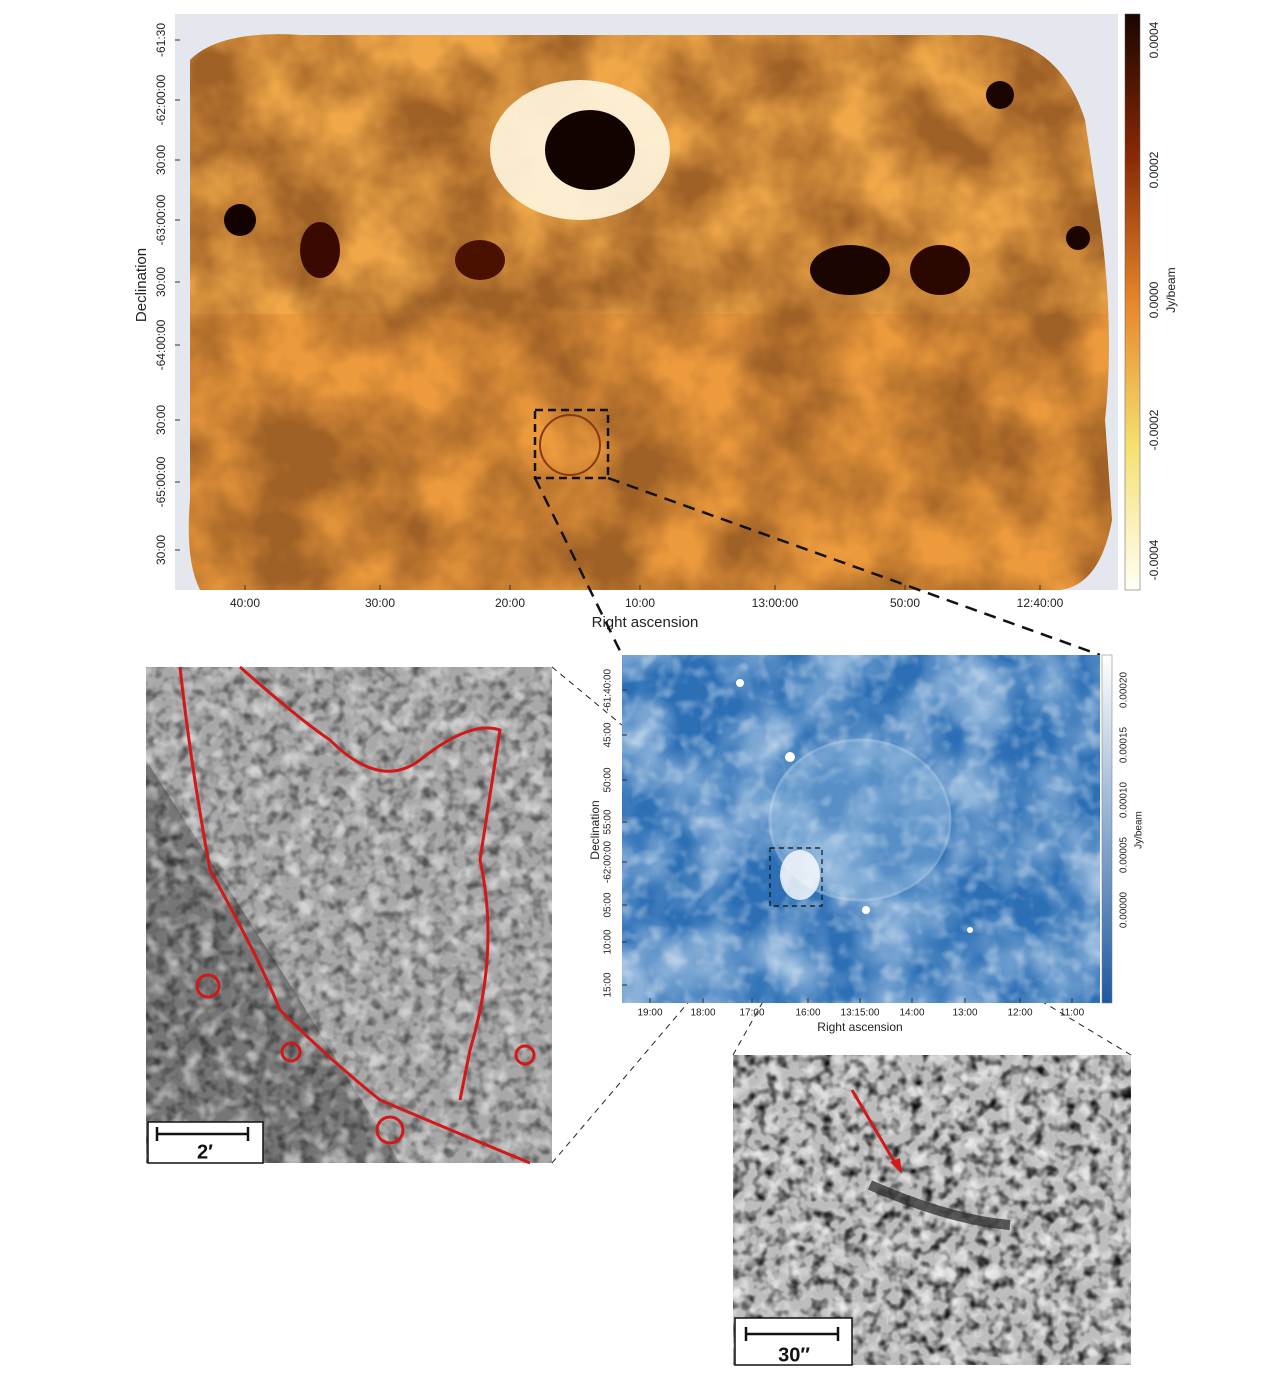  Describe the element at coordinates (1154, 39) in the screenshot. I see `colorbar-tick-label: 0.0004` at that location.